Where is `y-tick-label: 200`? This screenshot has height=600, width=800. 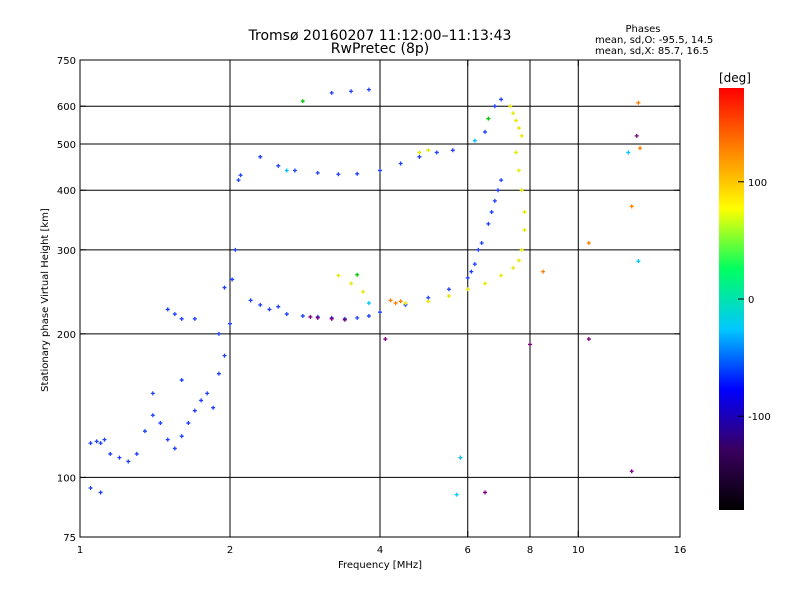
y-tick-label: 200 is located at coordinates (66, 335).